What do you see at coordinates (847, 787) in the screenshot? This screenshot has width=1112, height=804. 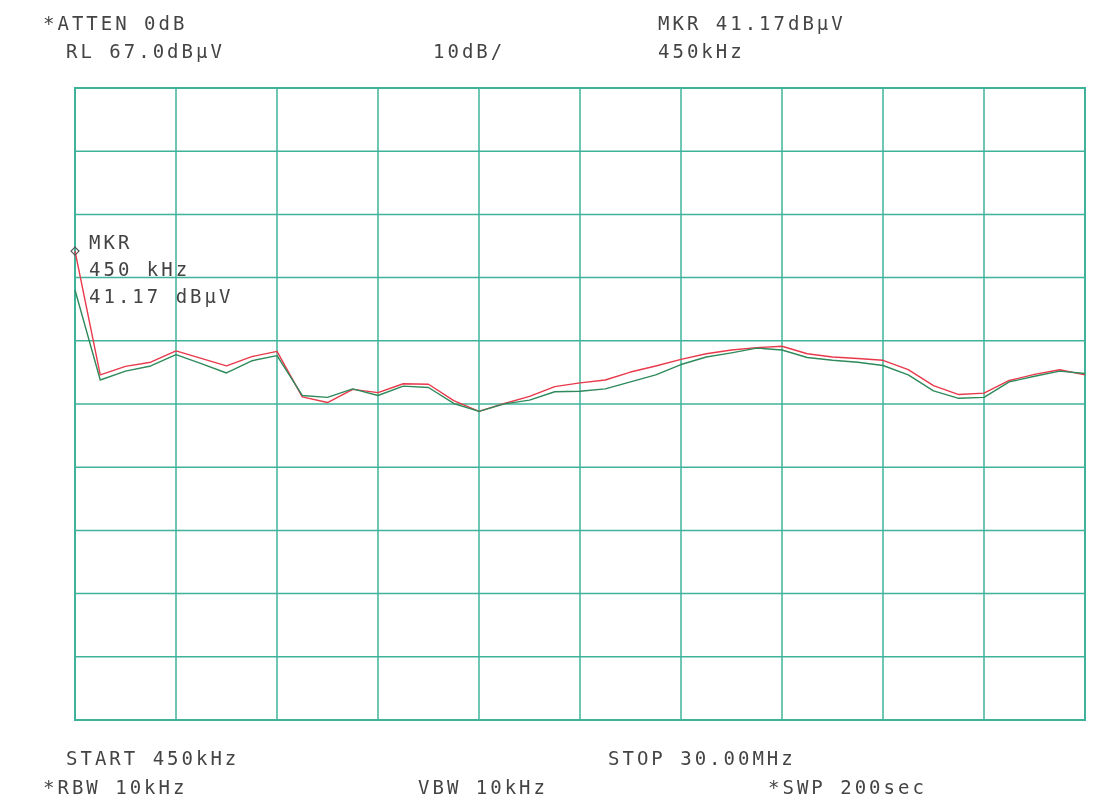 I see `text: *SWP 200sec` at bounding box center [847, 787].